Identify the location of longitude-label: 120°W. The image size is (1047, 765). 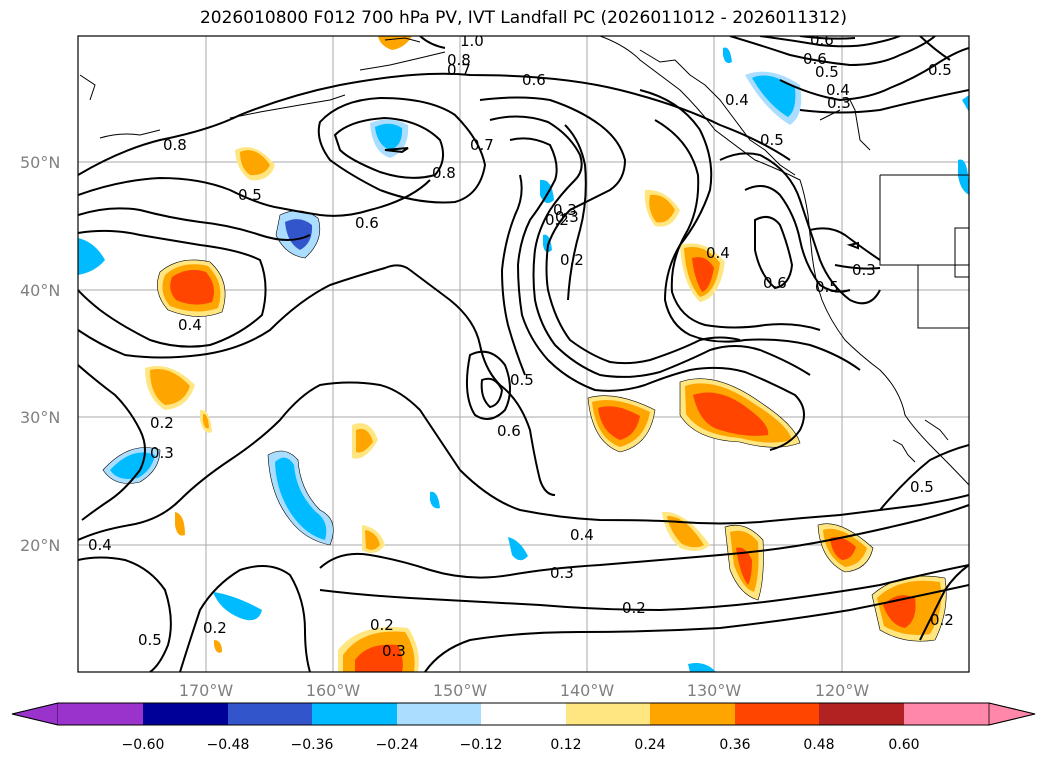
(842, 690).